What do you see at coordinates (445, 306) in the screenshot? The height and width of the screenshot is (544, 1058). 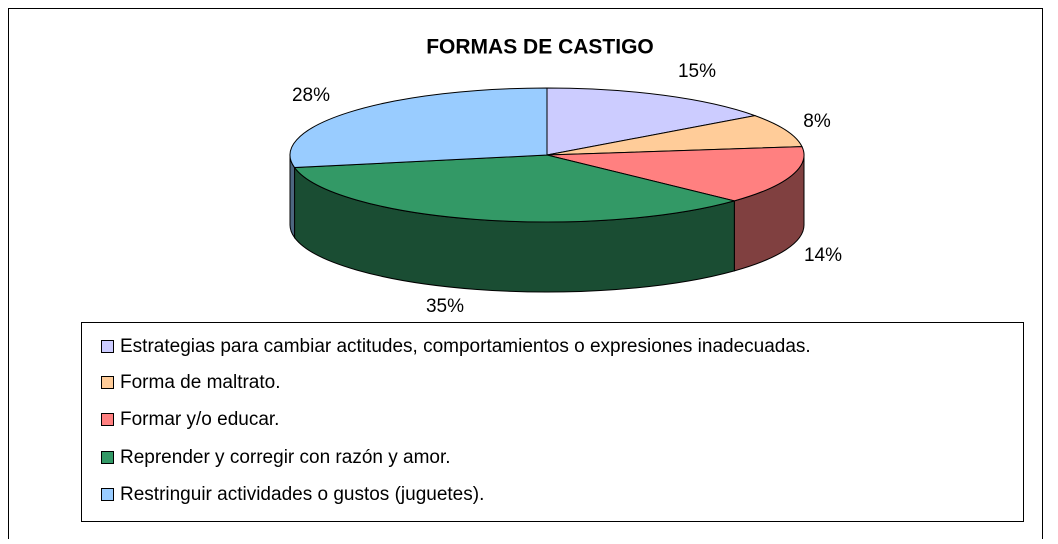 I see `data-label: 35%` at bounding box center [445, 306].